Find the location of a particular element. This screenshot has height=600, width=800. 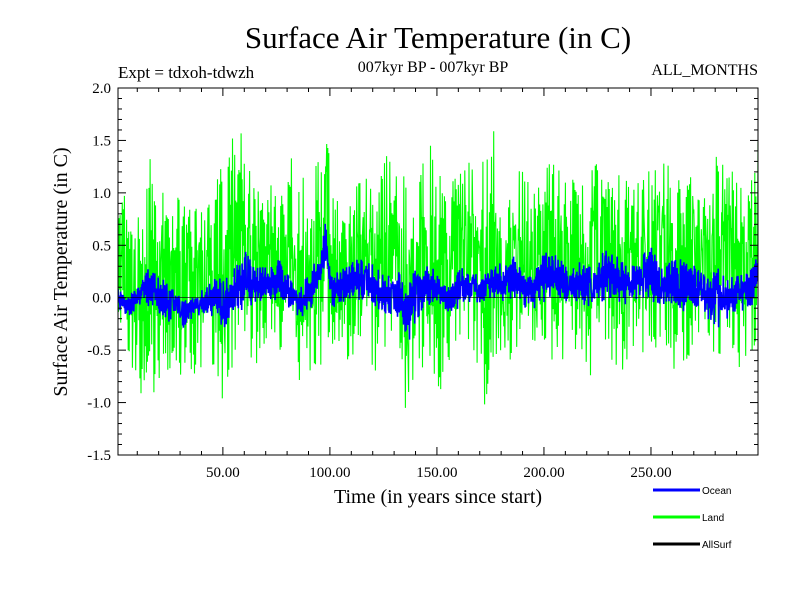

months-label: ALL_MONTHS is located at coordinates (704, 70).